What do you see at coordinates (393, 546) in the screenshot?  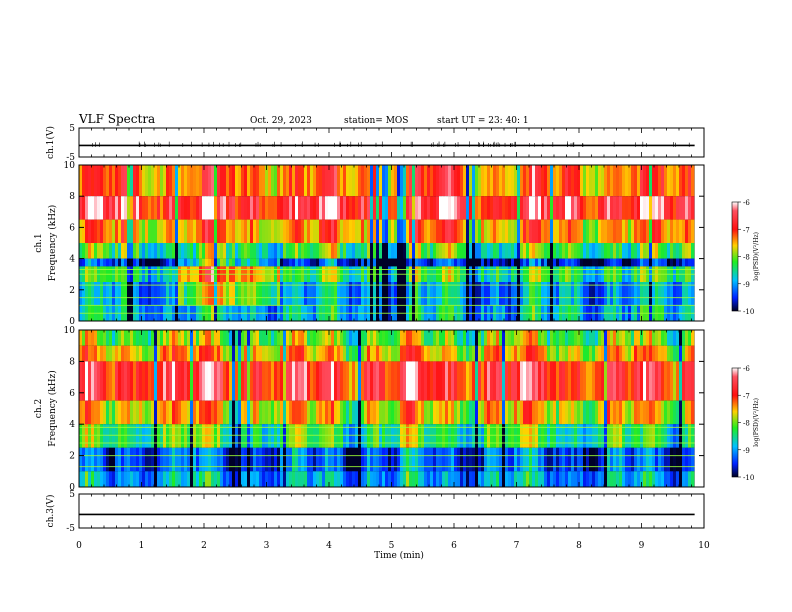 I see `time-axis: 0 1 2 3 4 5 6 7 8 9 10` at bounding box center [393, 546].